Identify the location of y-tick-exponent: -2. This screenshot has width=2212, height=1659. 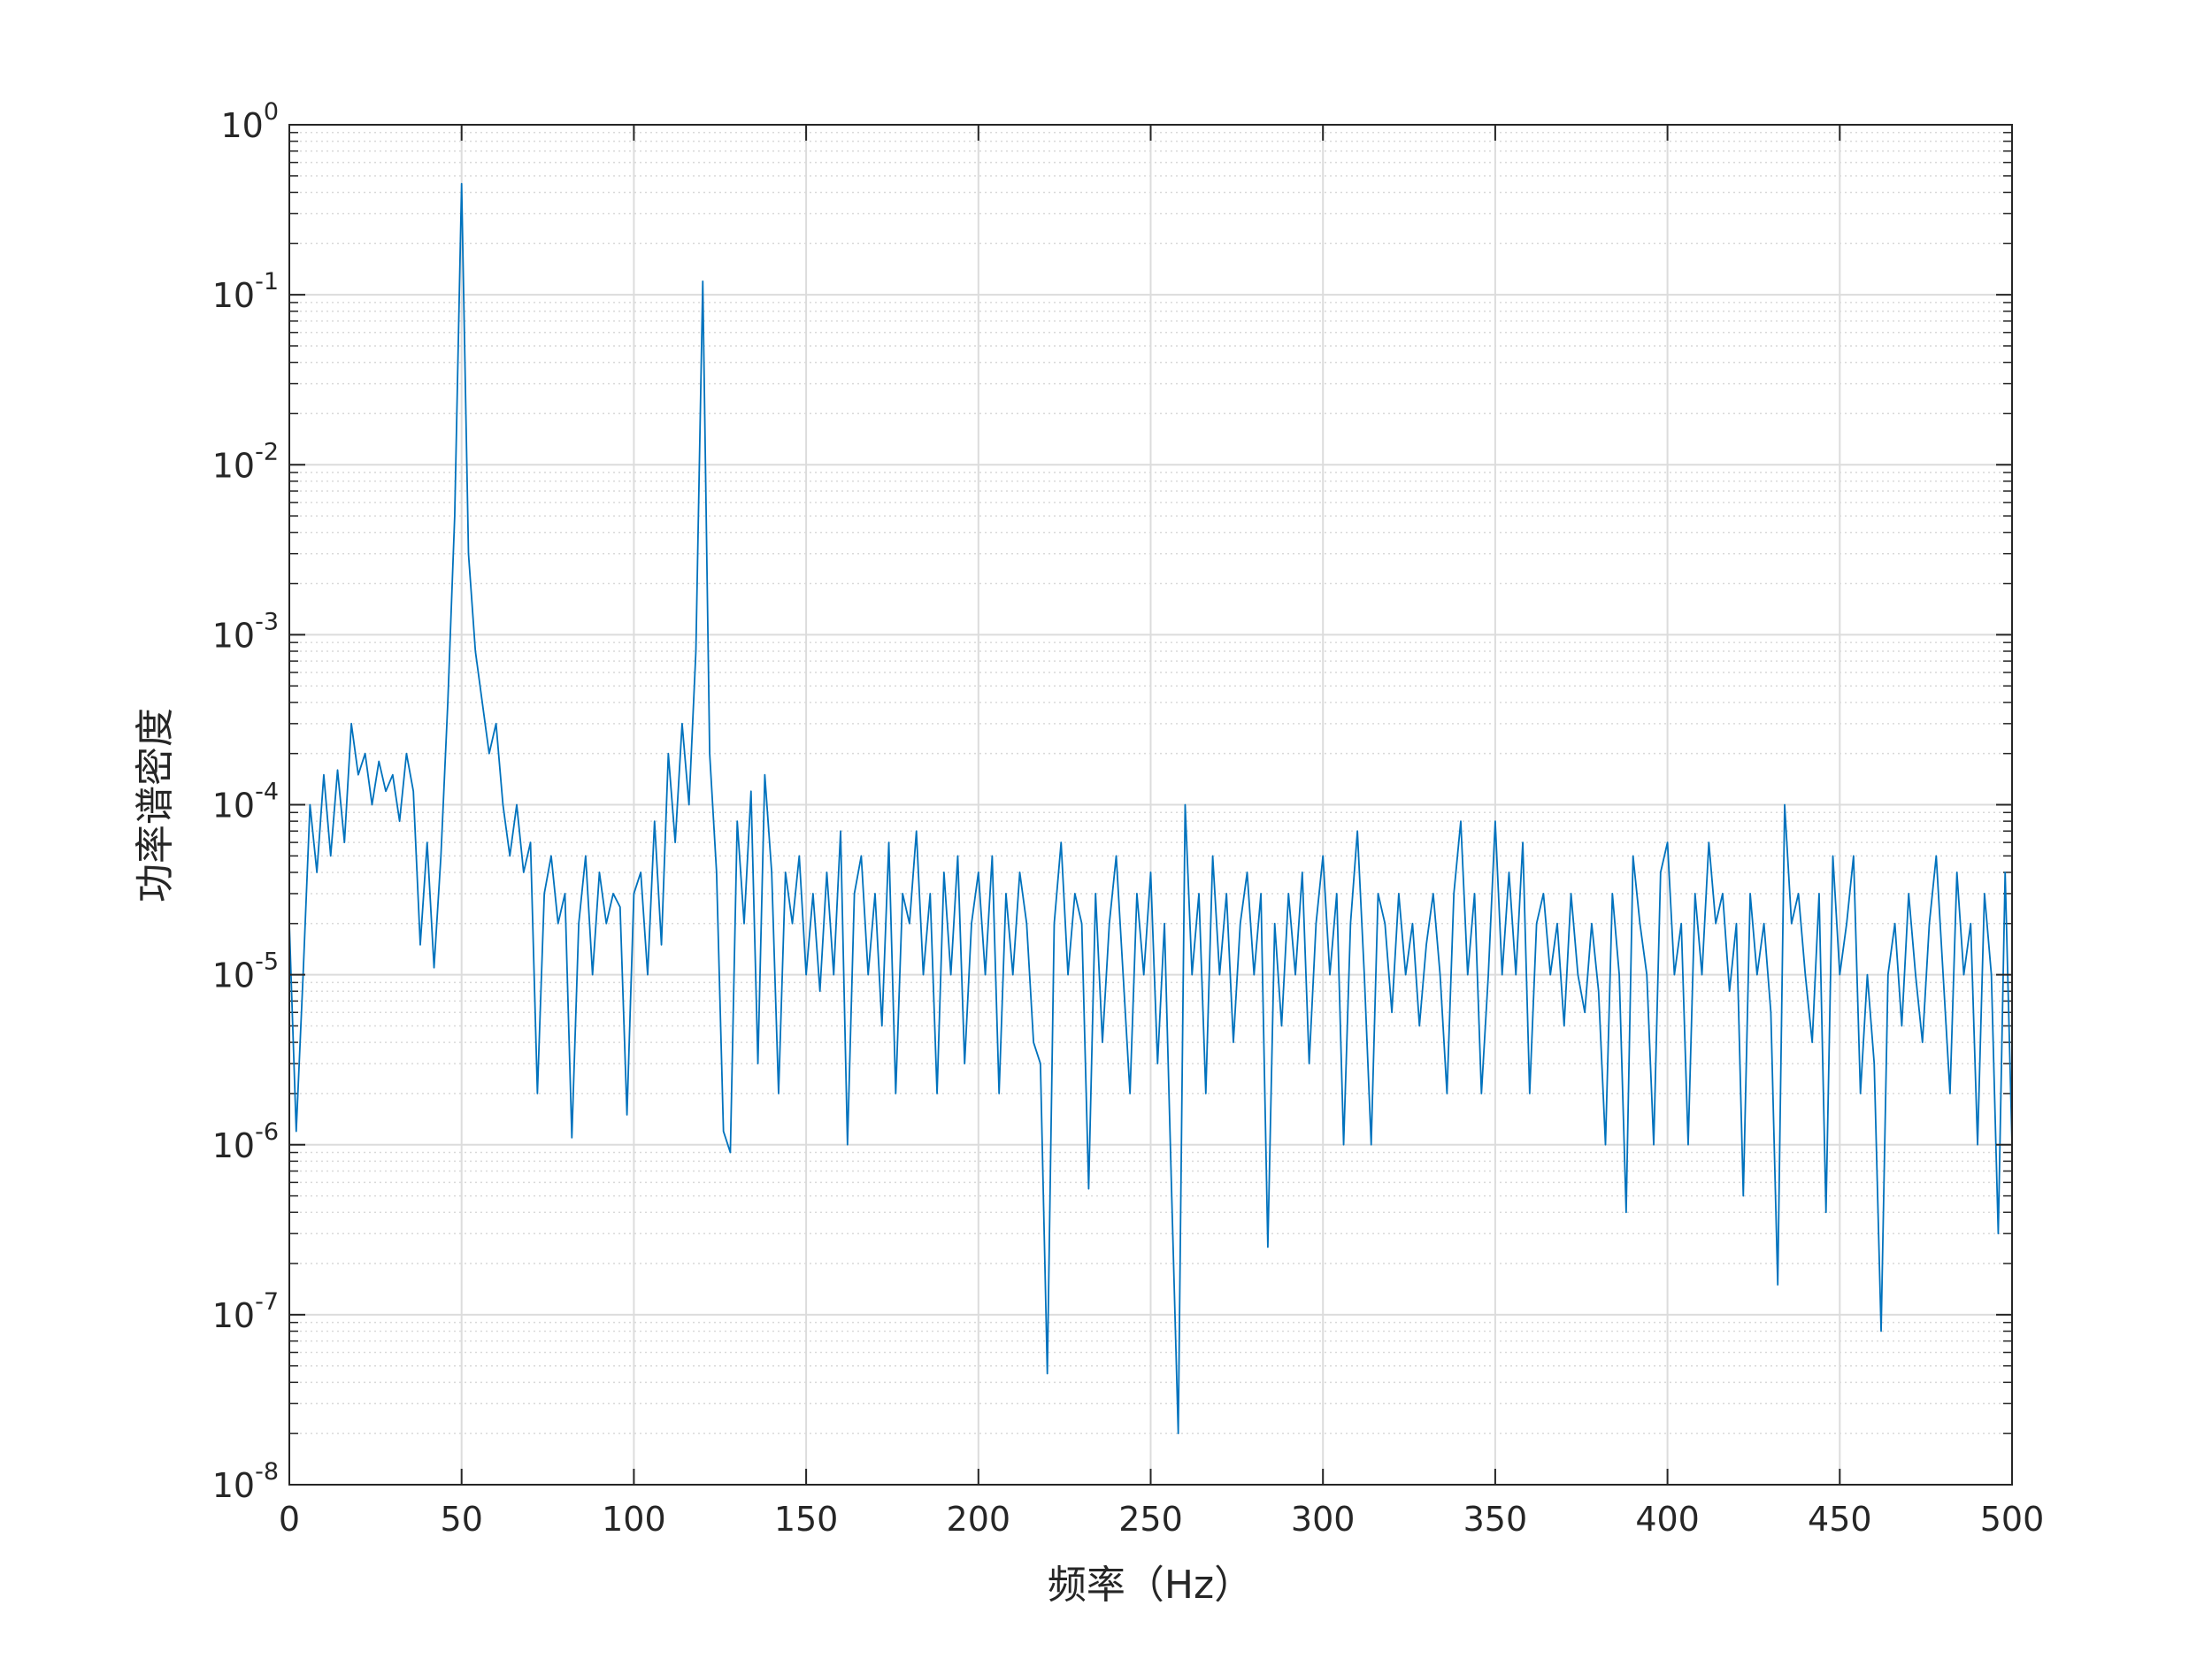
(267, 452).